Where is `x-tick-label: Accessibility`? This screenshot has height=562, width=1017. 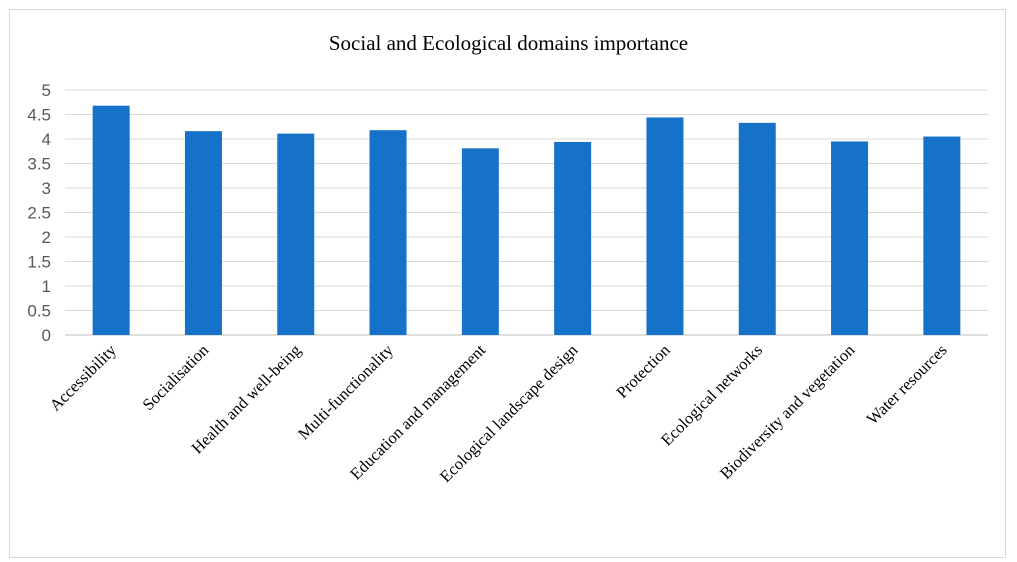
x-tick-label: Accessibility is located at coordinates (83, 377).